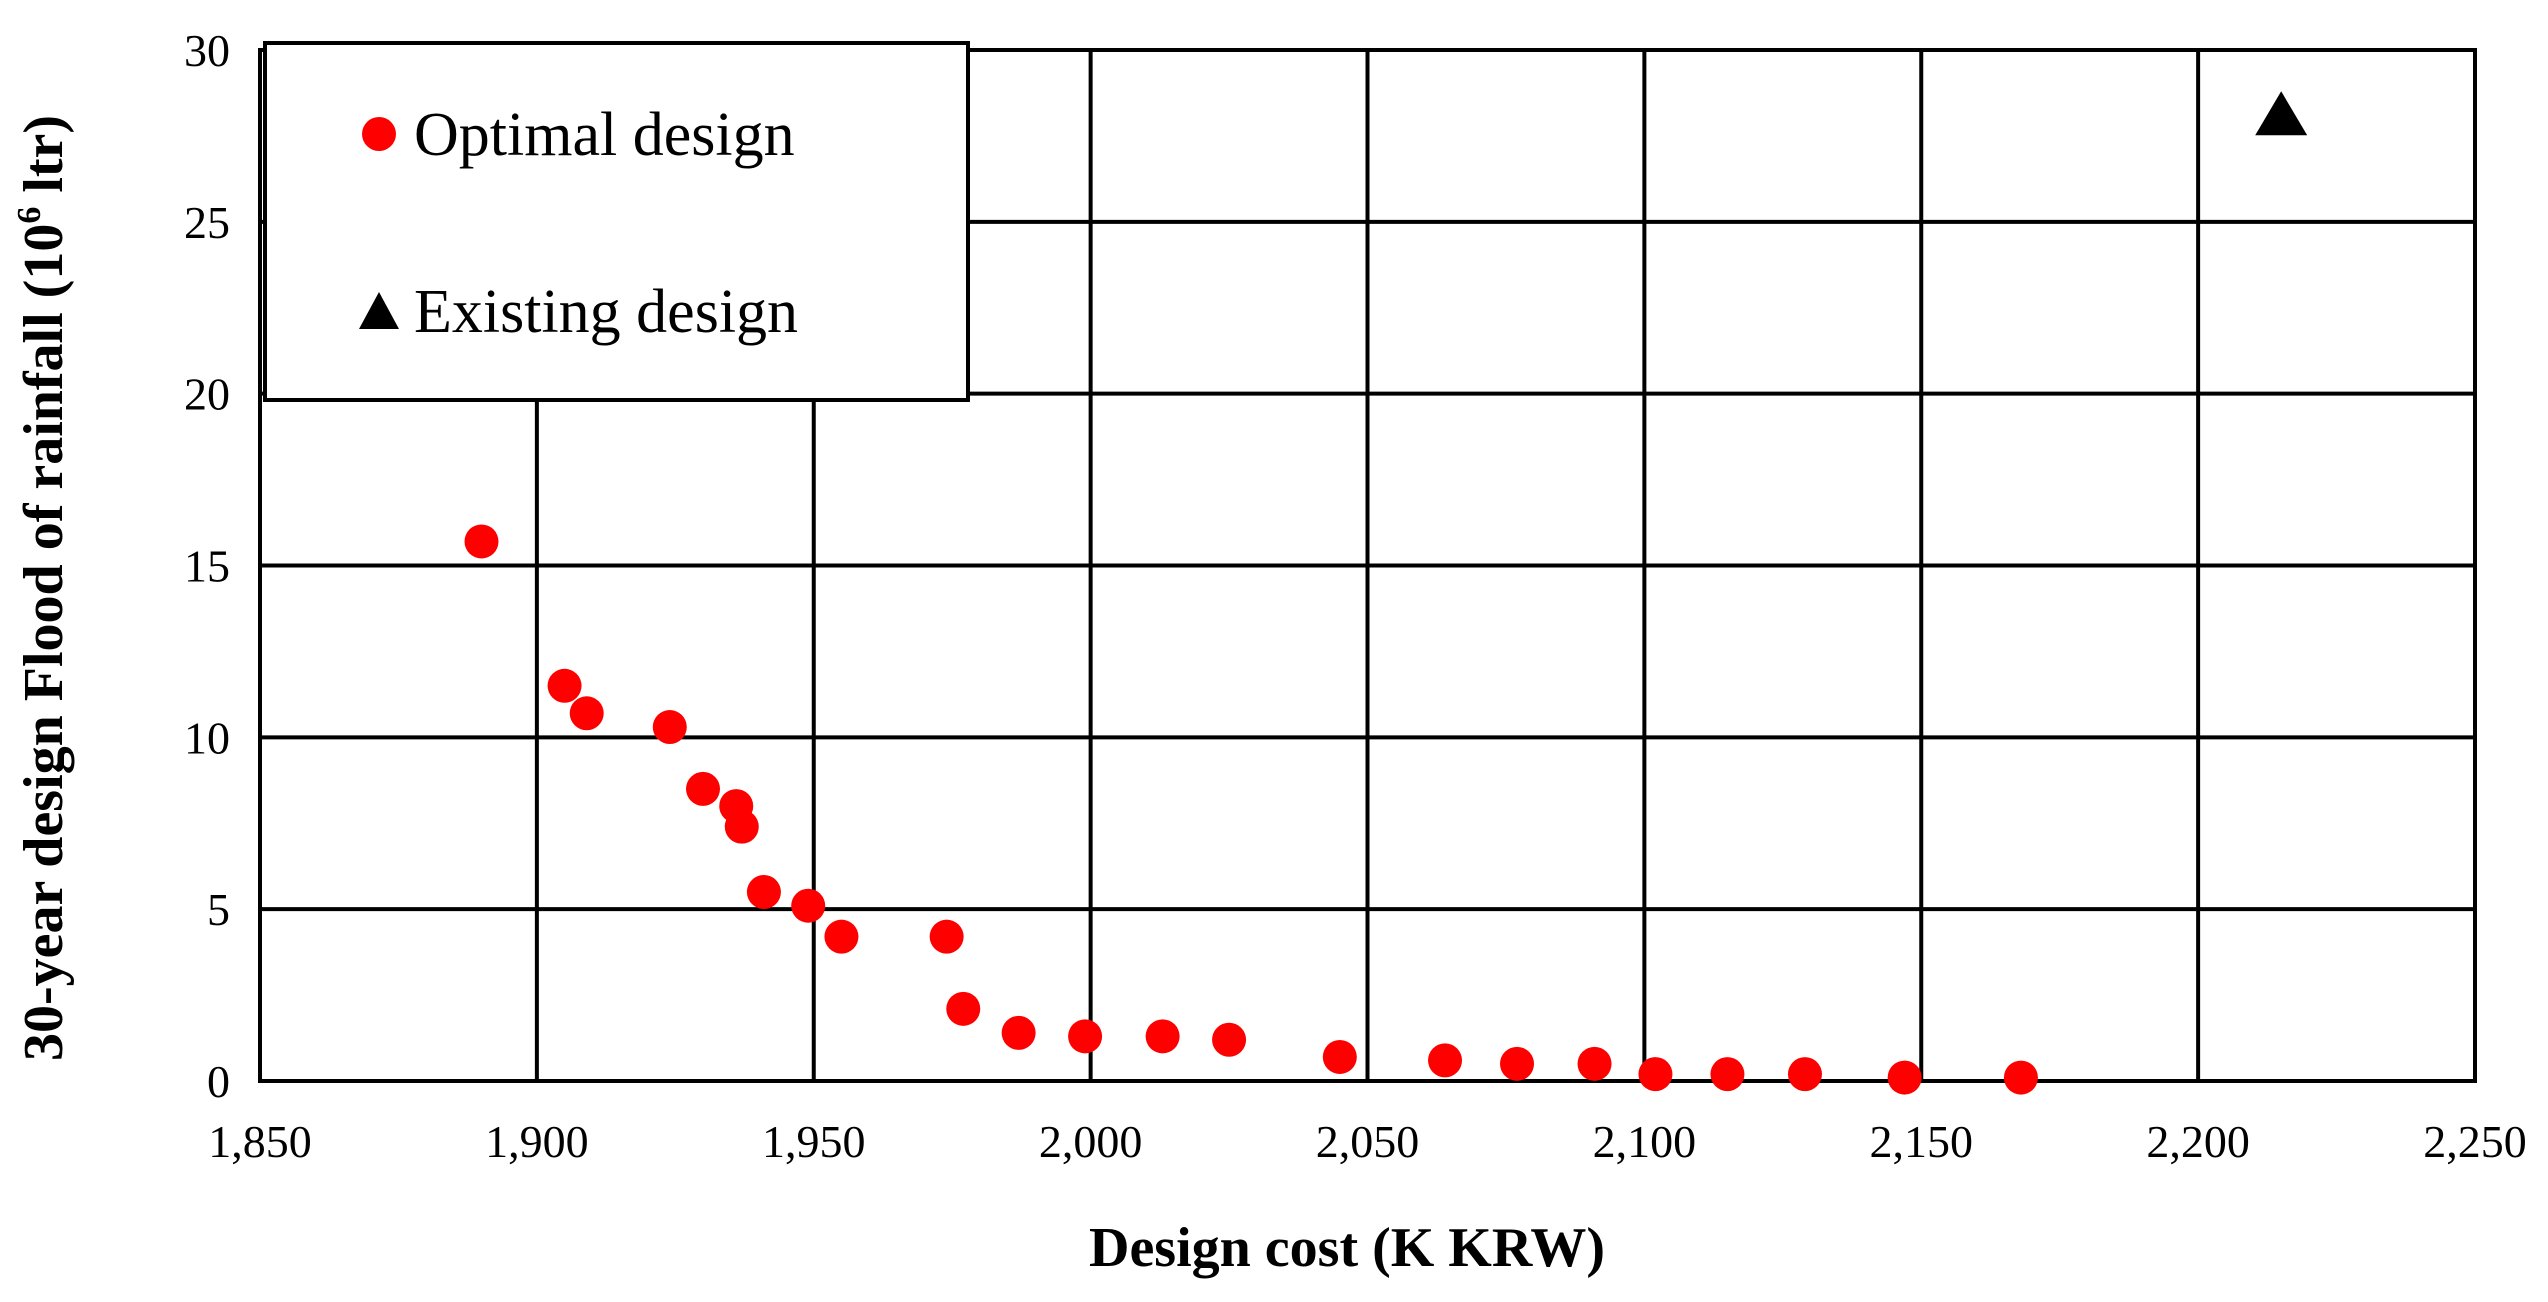  What do you see at coordinates (29, 215) in the screenshot?
I see `y-axis-title-superscript: 6` at bounding box center [29, 215].